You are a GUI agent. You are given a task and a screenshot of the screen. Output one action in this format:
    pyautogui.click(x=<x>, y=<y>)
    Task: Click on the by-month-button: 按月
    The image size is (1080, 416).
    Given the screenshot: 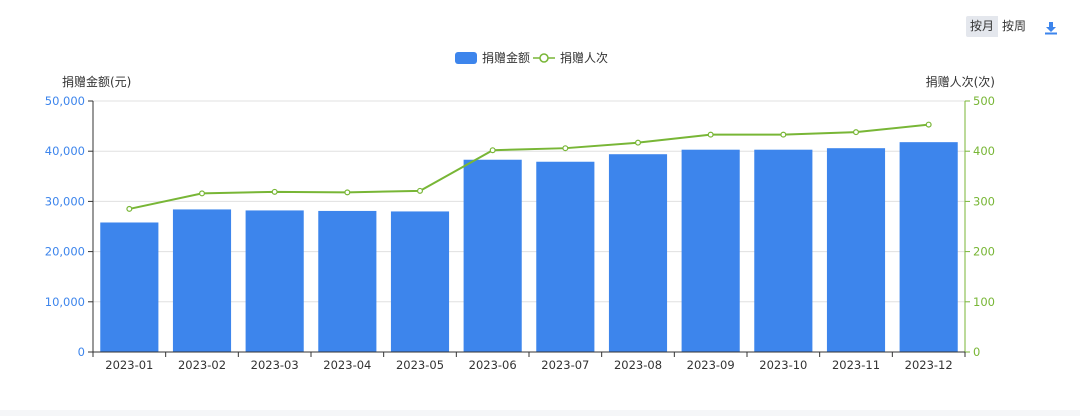 What is the action you would take?
    pyautogui.click(x=981, y=26)
    